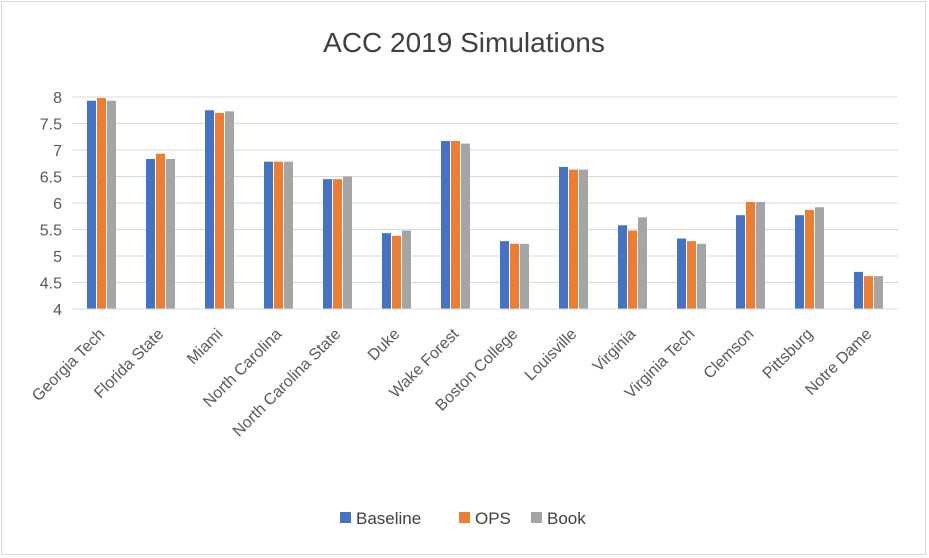 This screenshot has height=558, width=929. I want to click on bar-baseline-georgia-tech, so click(91, 205).